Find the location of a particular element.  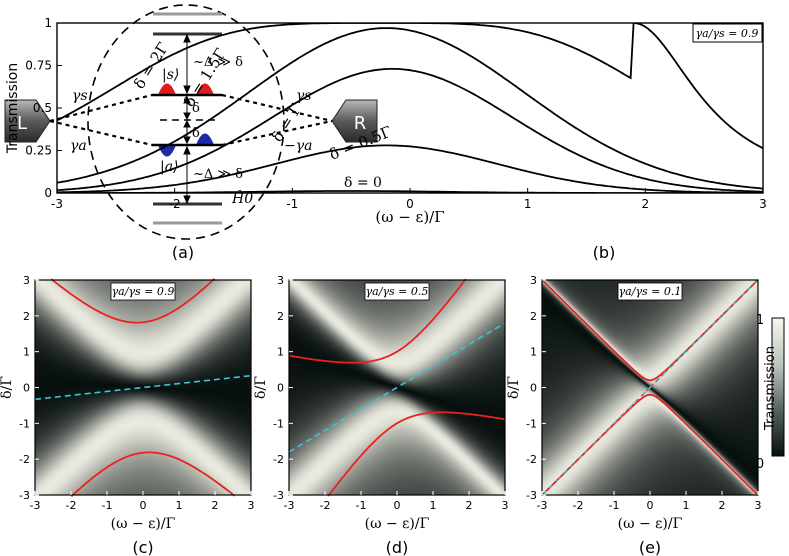

x-tick-label-b: 1 is located at coordinates (528, 204).